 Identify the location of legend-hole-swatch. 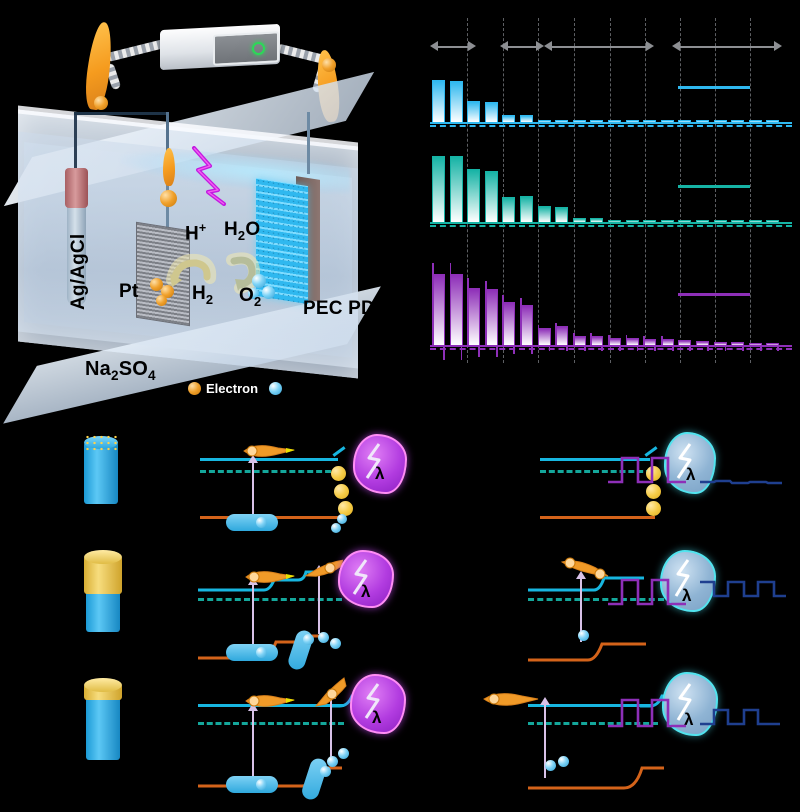
(194, 388).